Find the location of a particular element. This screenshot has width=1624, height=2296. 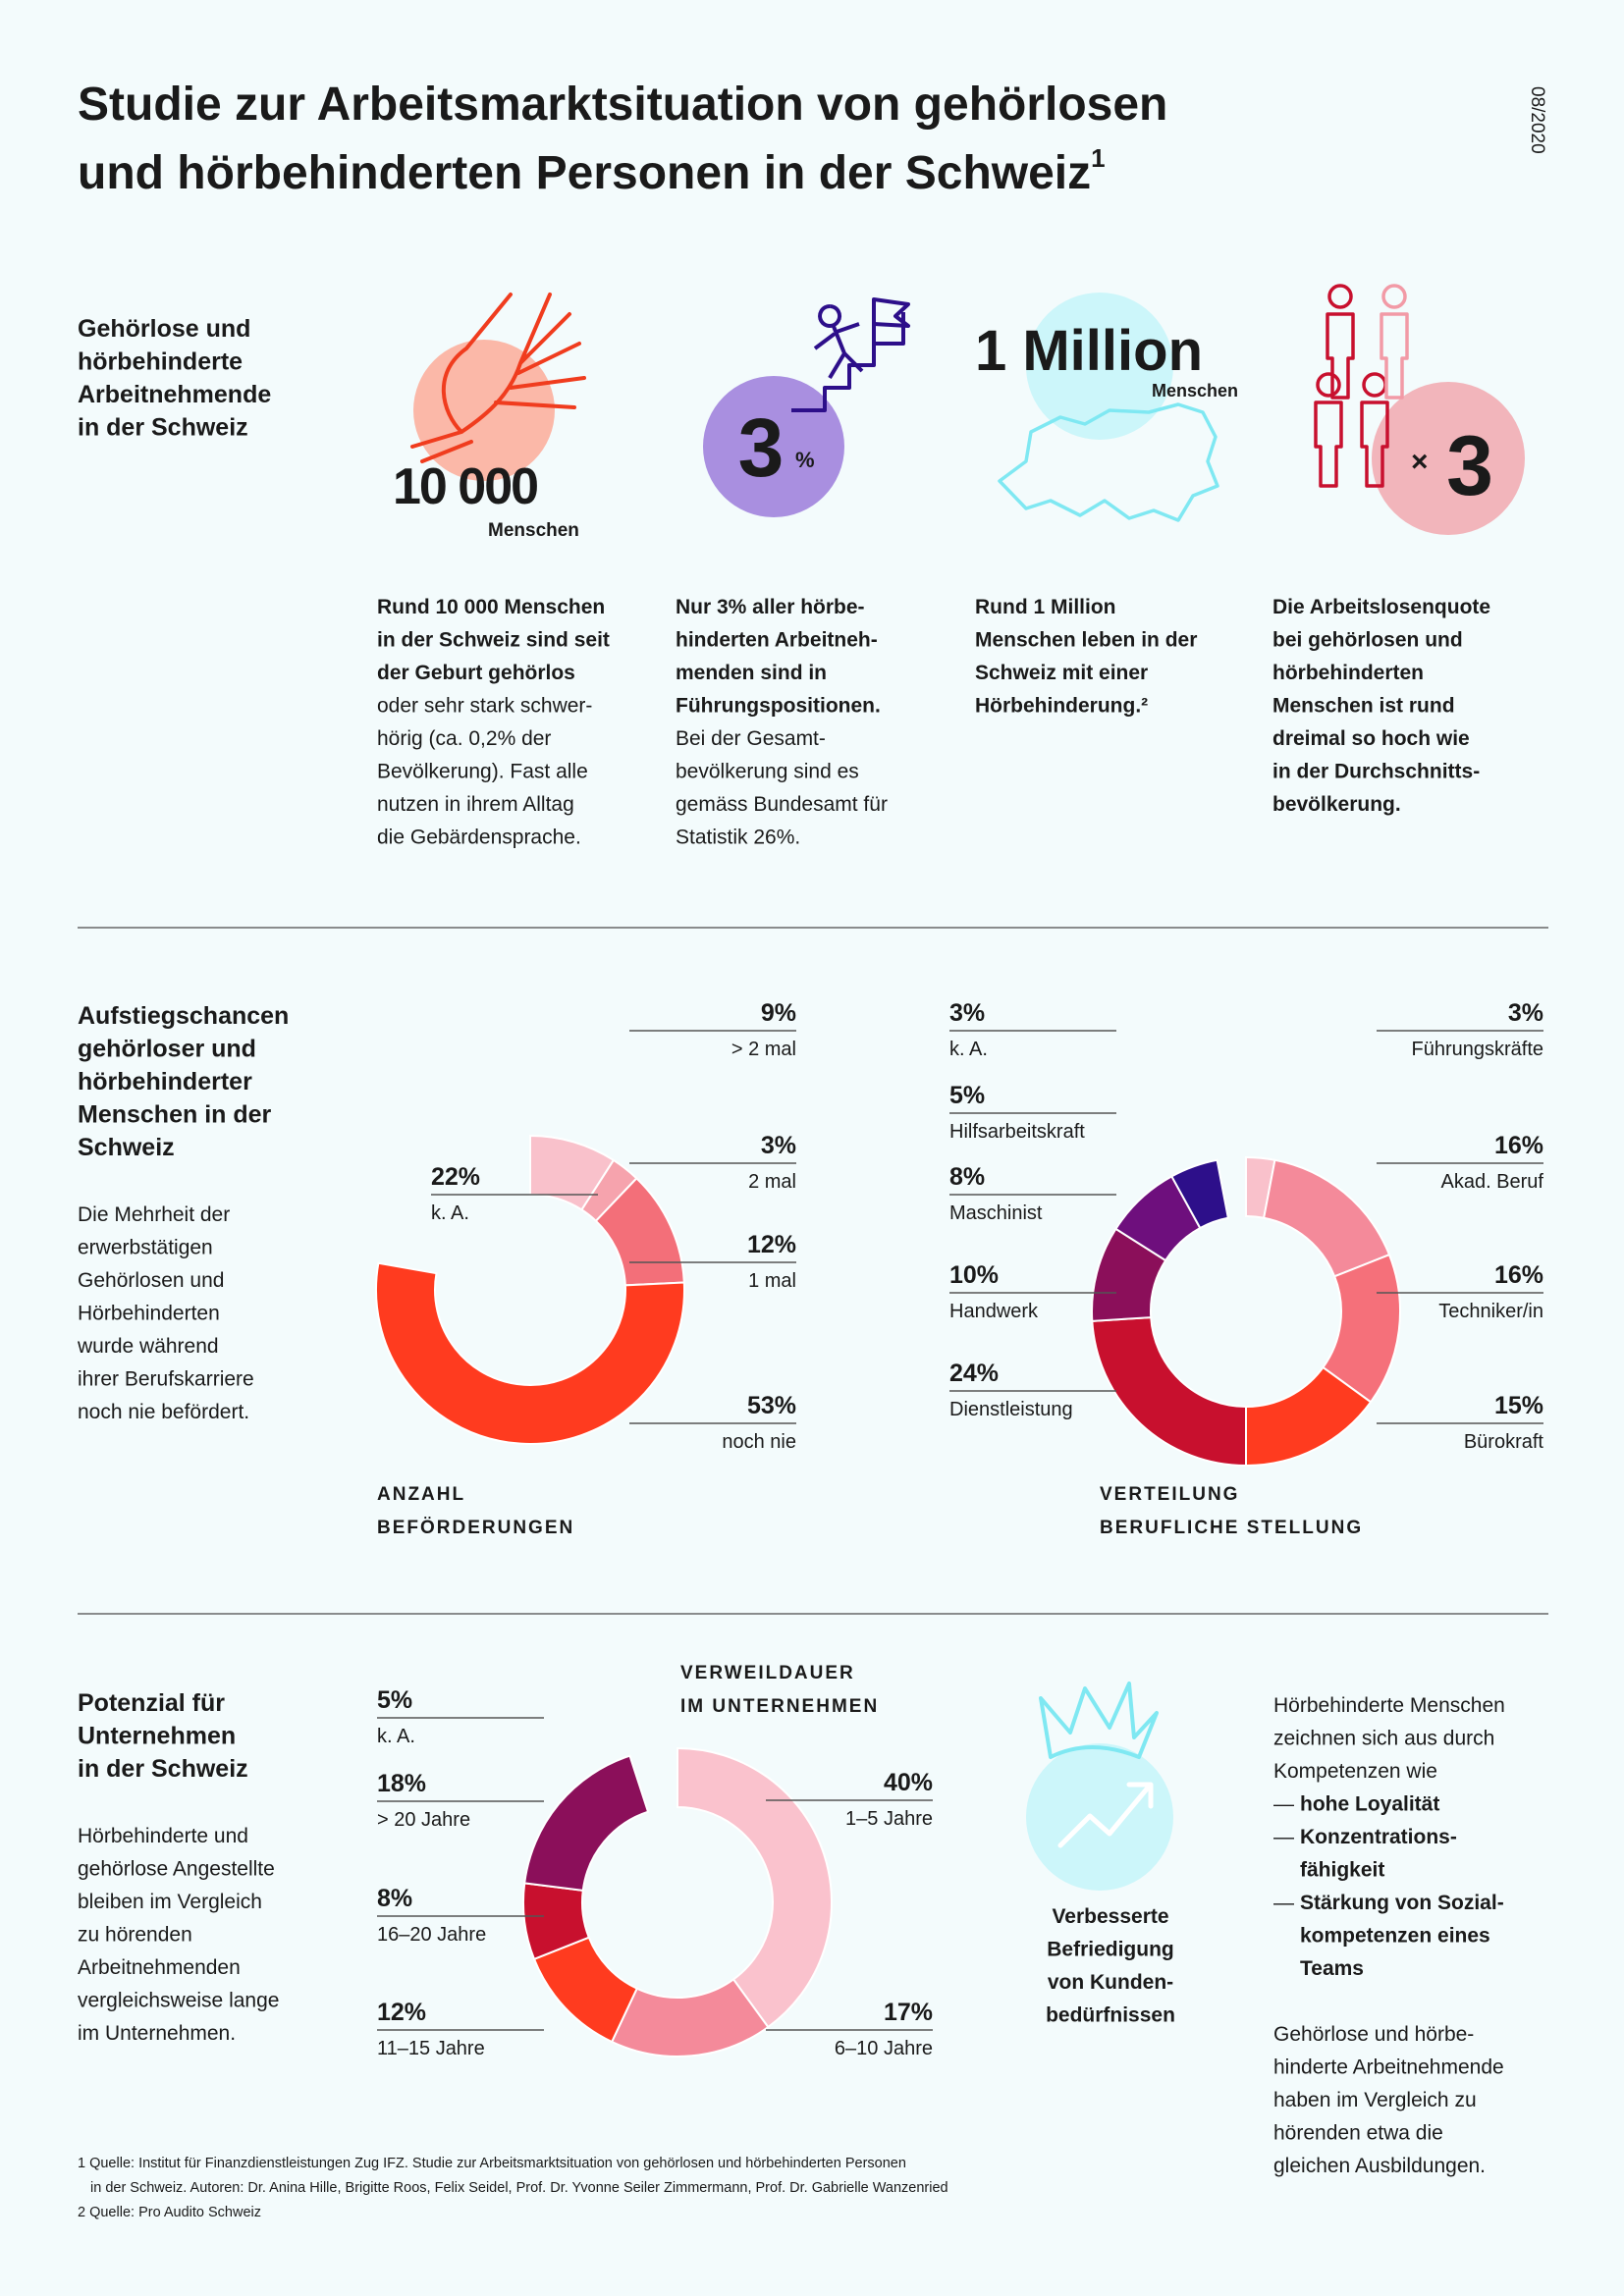

section-heading: gehörloser und is located at coordinates (167, 1050).